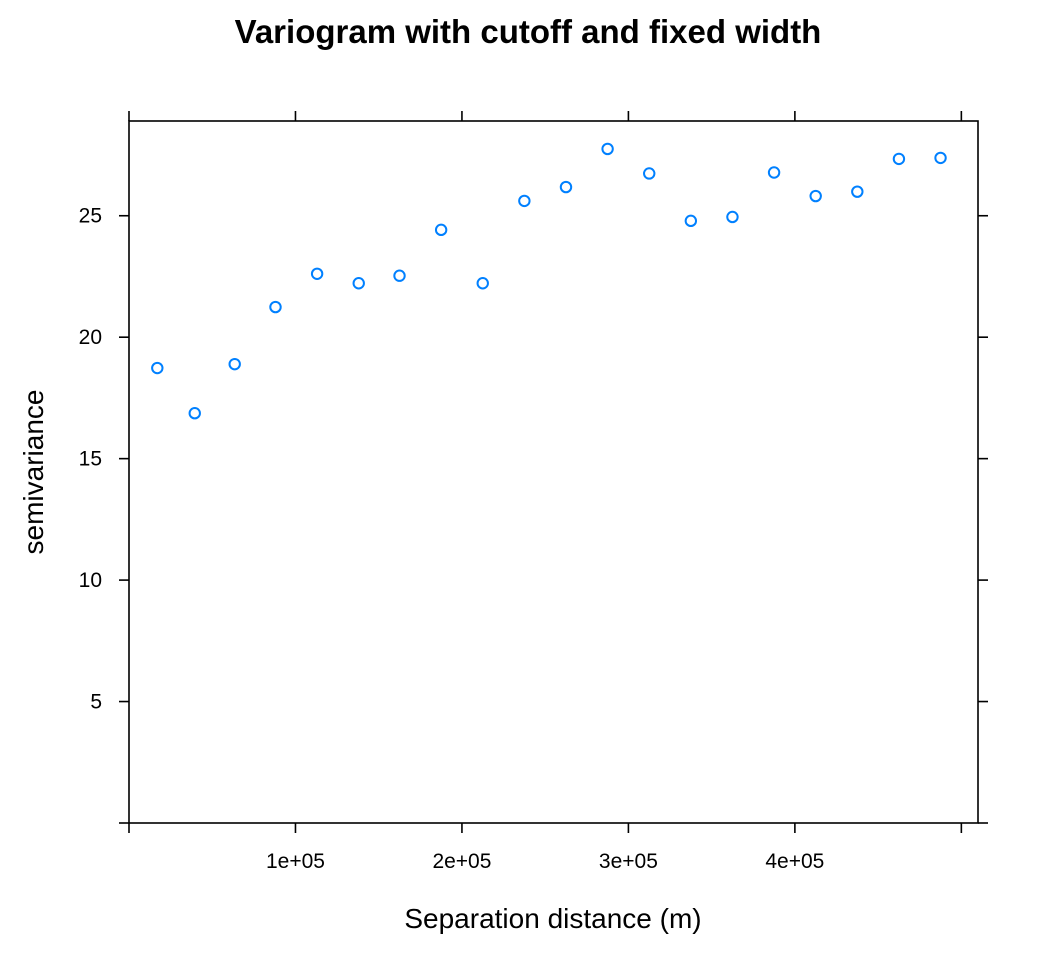 This screenshot has height=960, width=1056. I want to click on chart-title: Variogram with cutoff and fixed width, so click(528, 31).